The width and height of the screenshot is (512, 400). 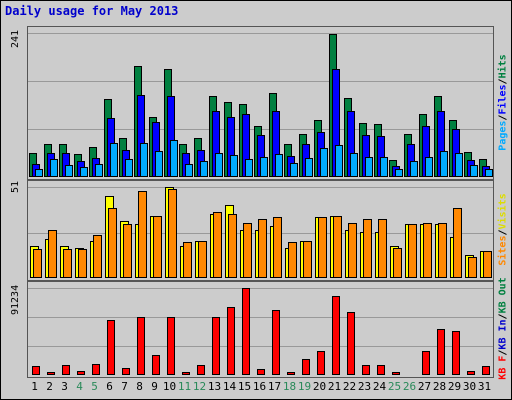 What do you see at coordinates (503, 367) in the screenshot?
I see `legend-kb-f: KB F` at bounding box center [503, 367].